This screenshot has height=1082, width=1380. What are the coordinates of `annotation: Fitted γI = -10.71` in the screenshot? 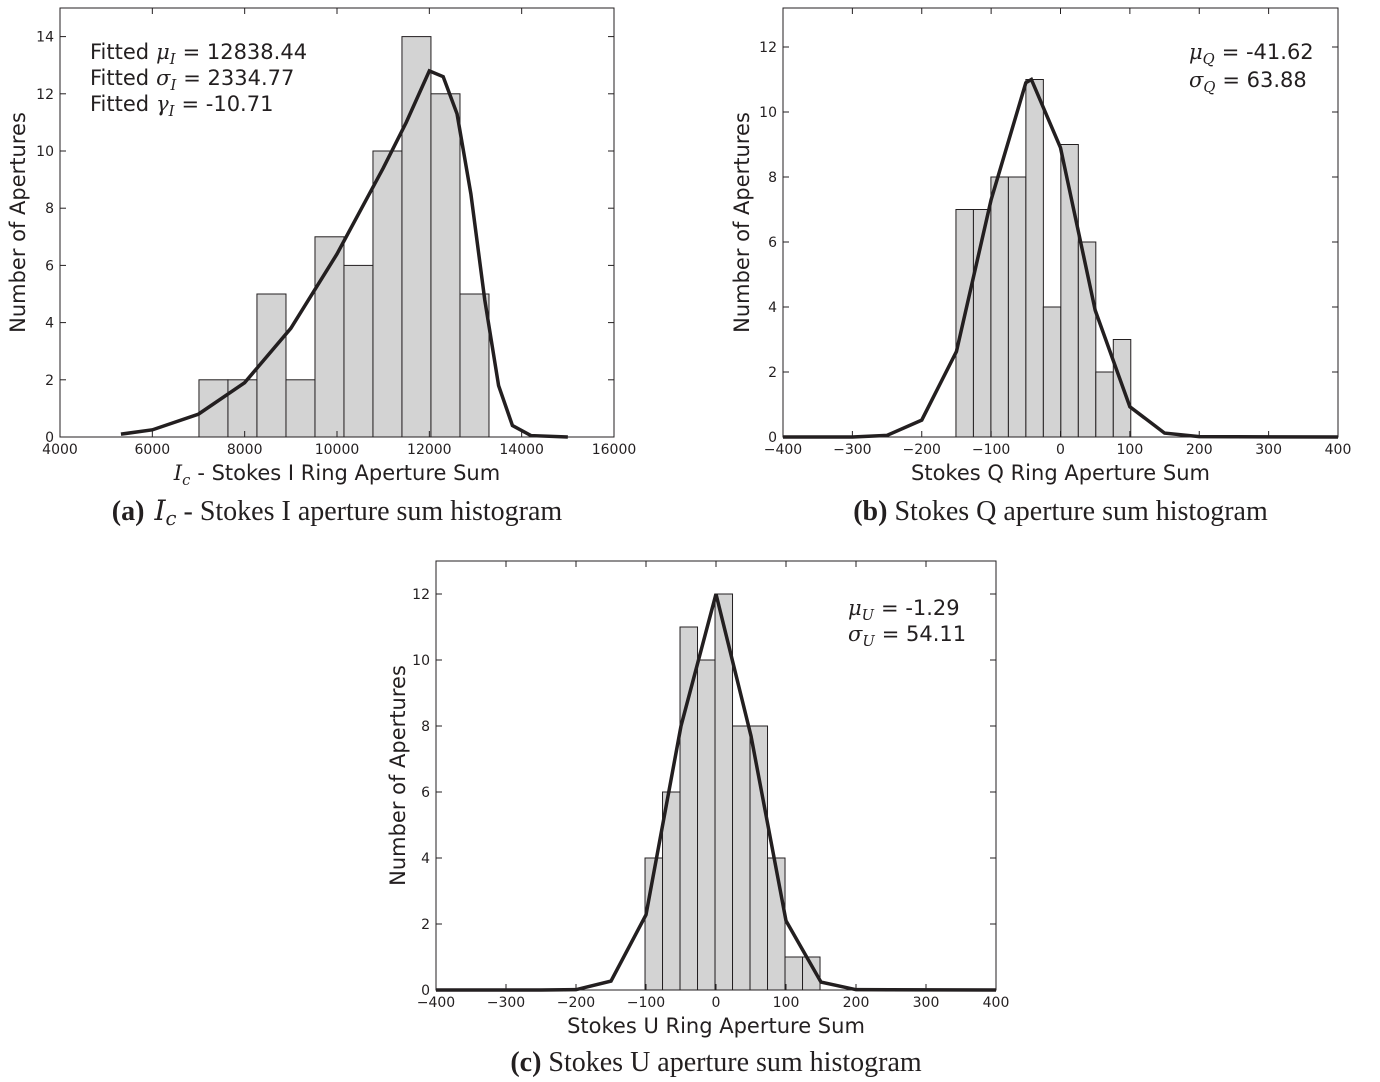 It's located at (181, 106).